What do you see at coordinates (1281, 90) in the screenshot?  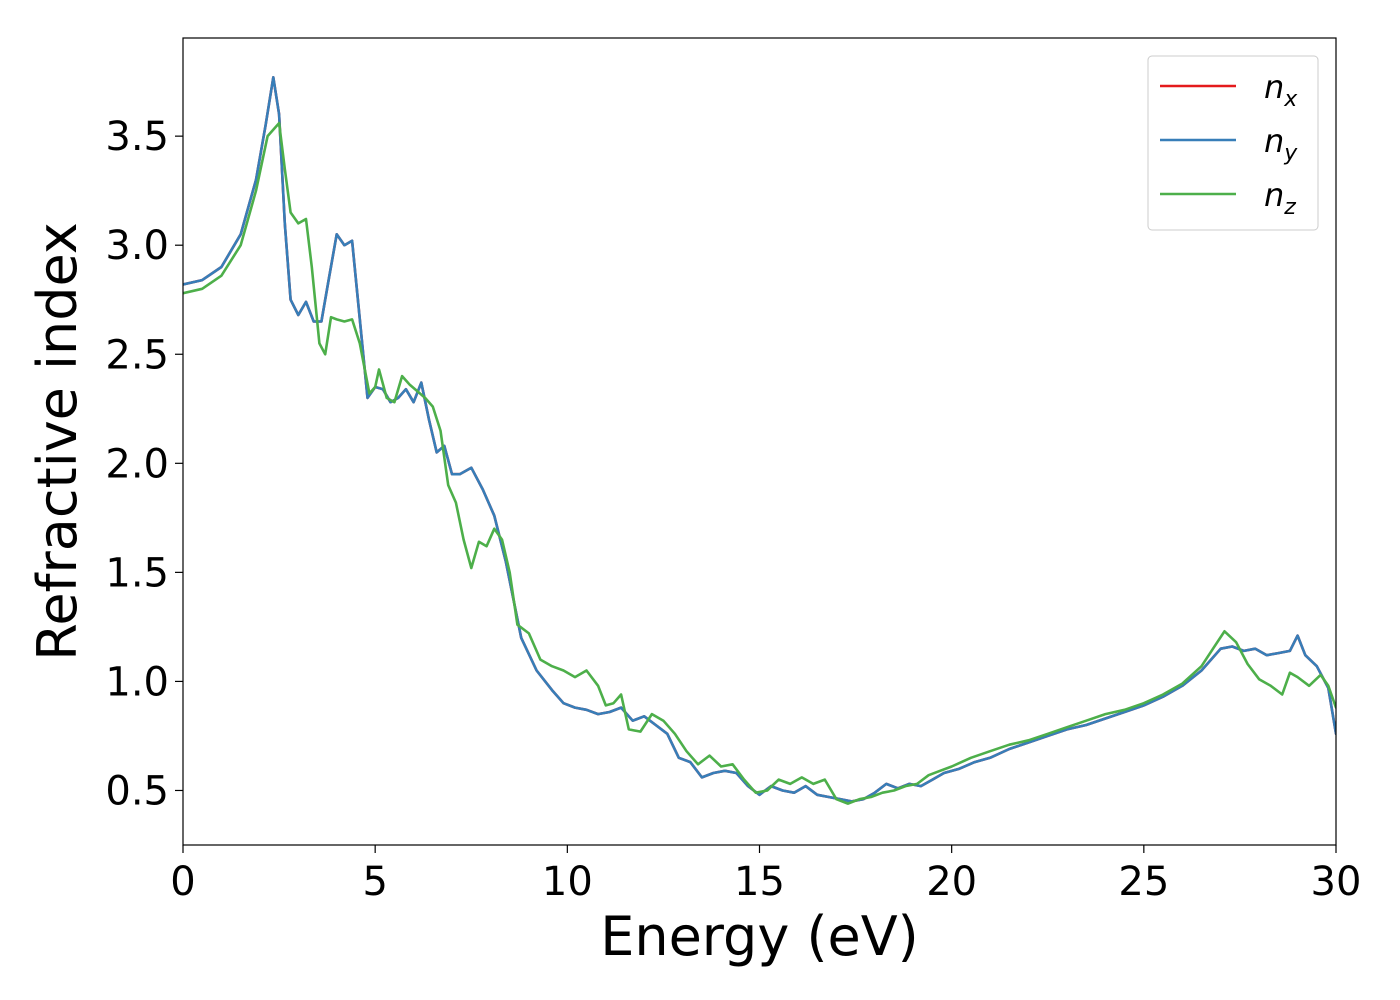 I see `legend-label-nx: nx` at bounding box center [1281, 90].